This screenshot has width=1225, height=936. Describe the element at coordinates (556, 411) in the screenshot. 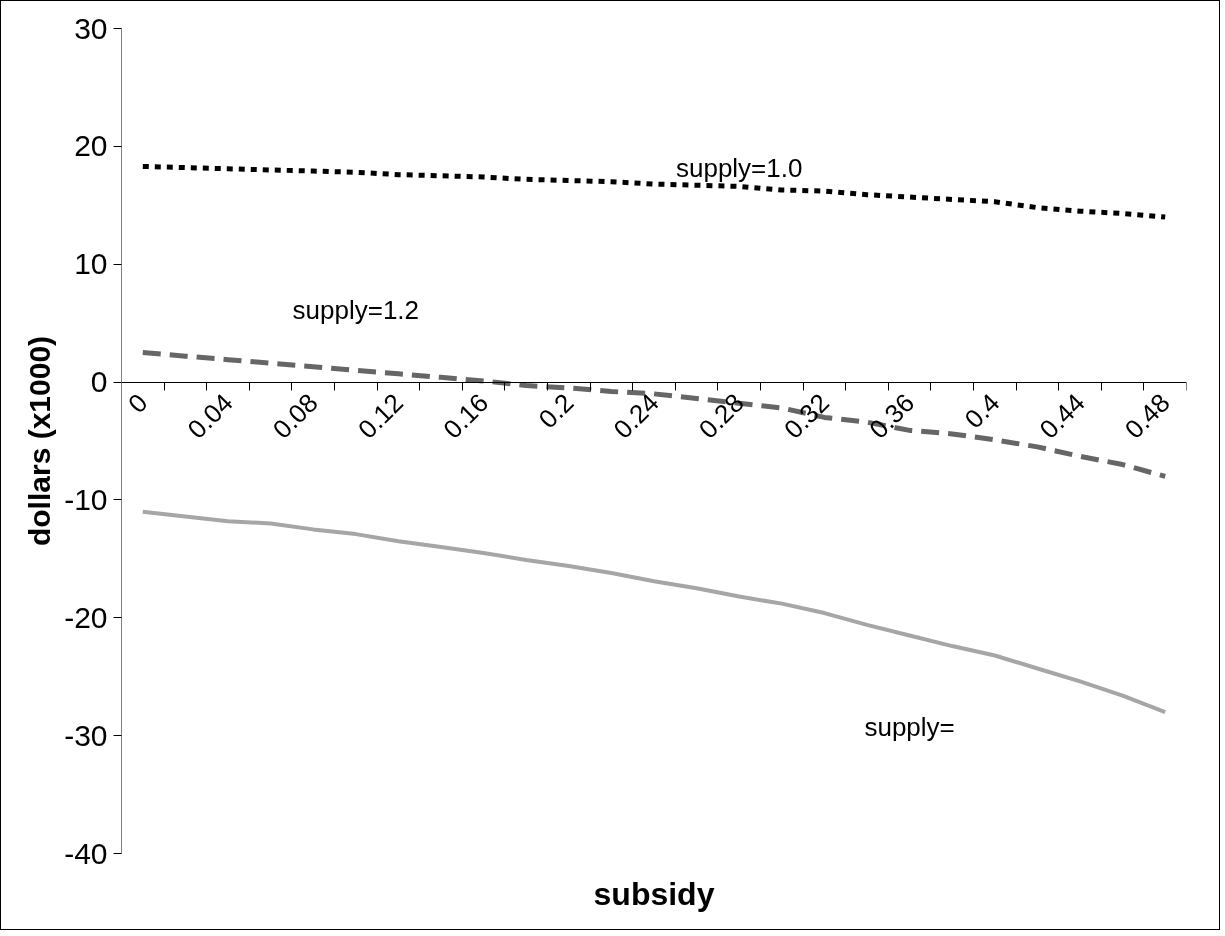

I see `x-tick-label: 0.2` at that location.